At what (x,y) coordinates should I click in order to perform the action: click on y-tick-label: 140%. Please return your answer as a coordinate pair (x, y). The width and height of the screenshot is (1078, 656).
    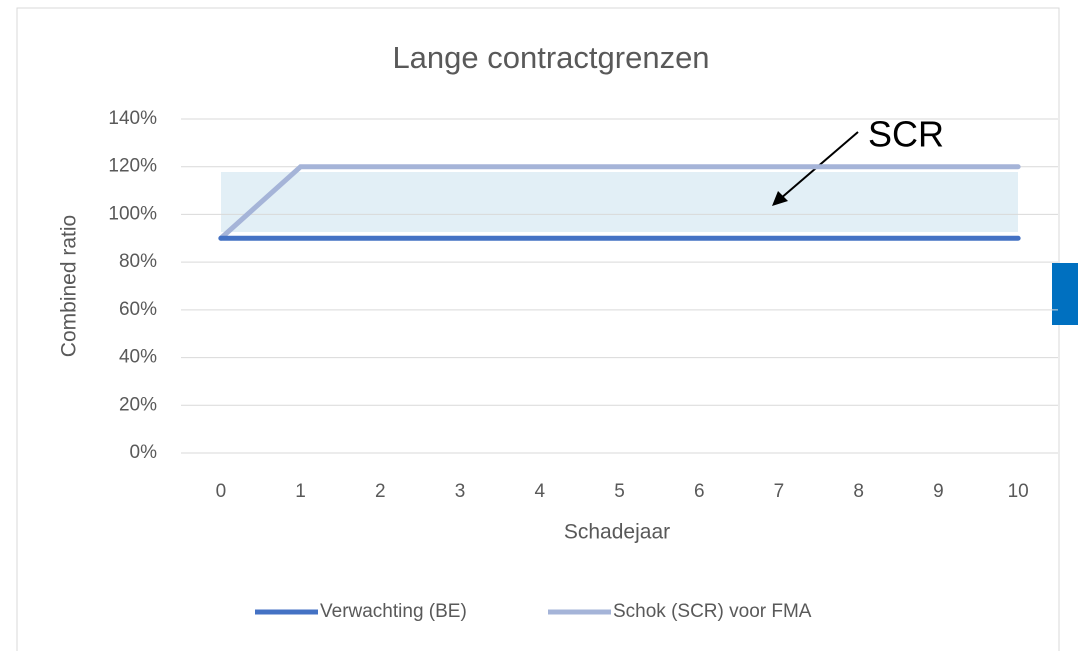
    Looking at the image, I should click on (132, 118).